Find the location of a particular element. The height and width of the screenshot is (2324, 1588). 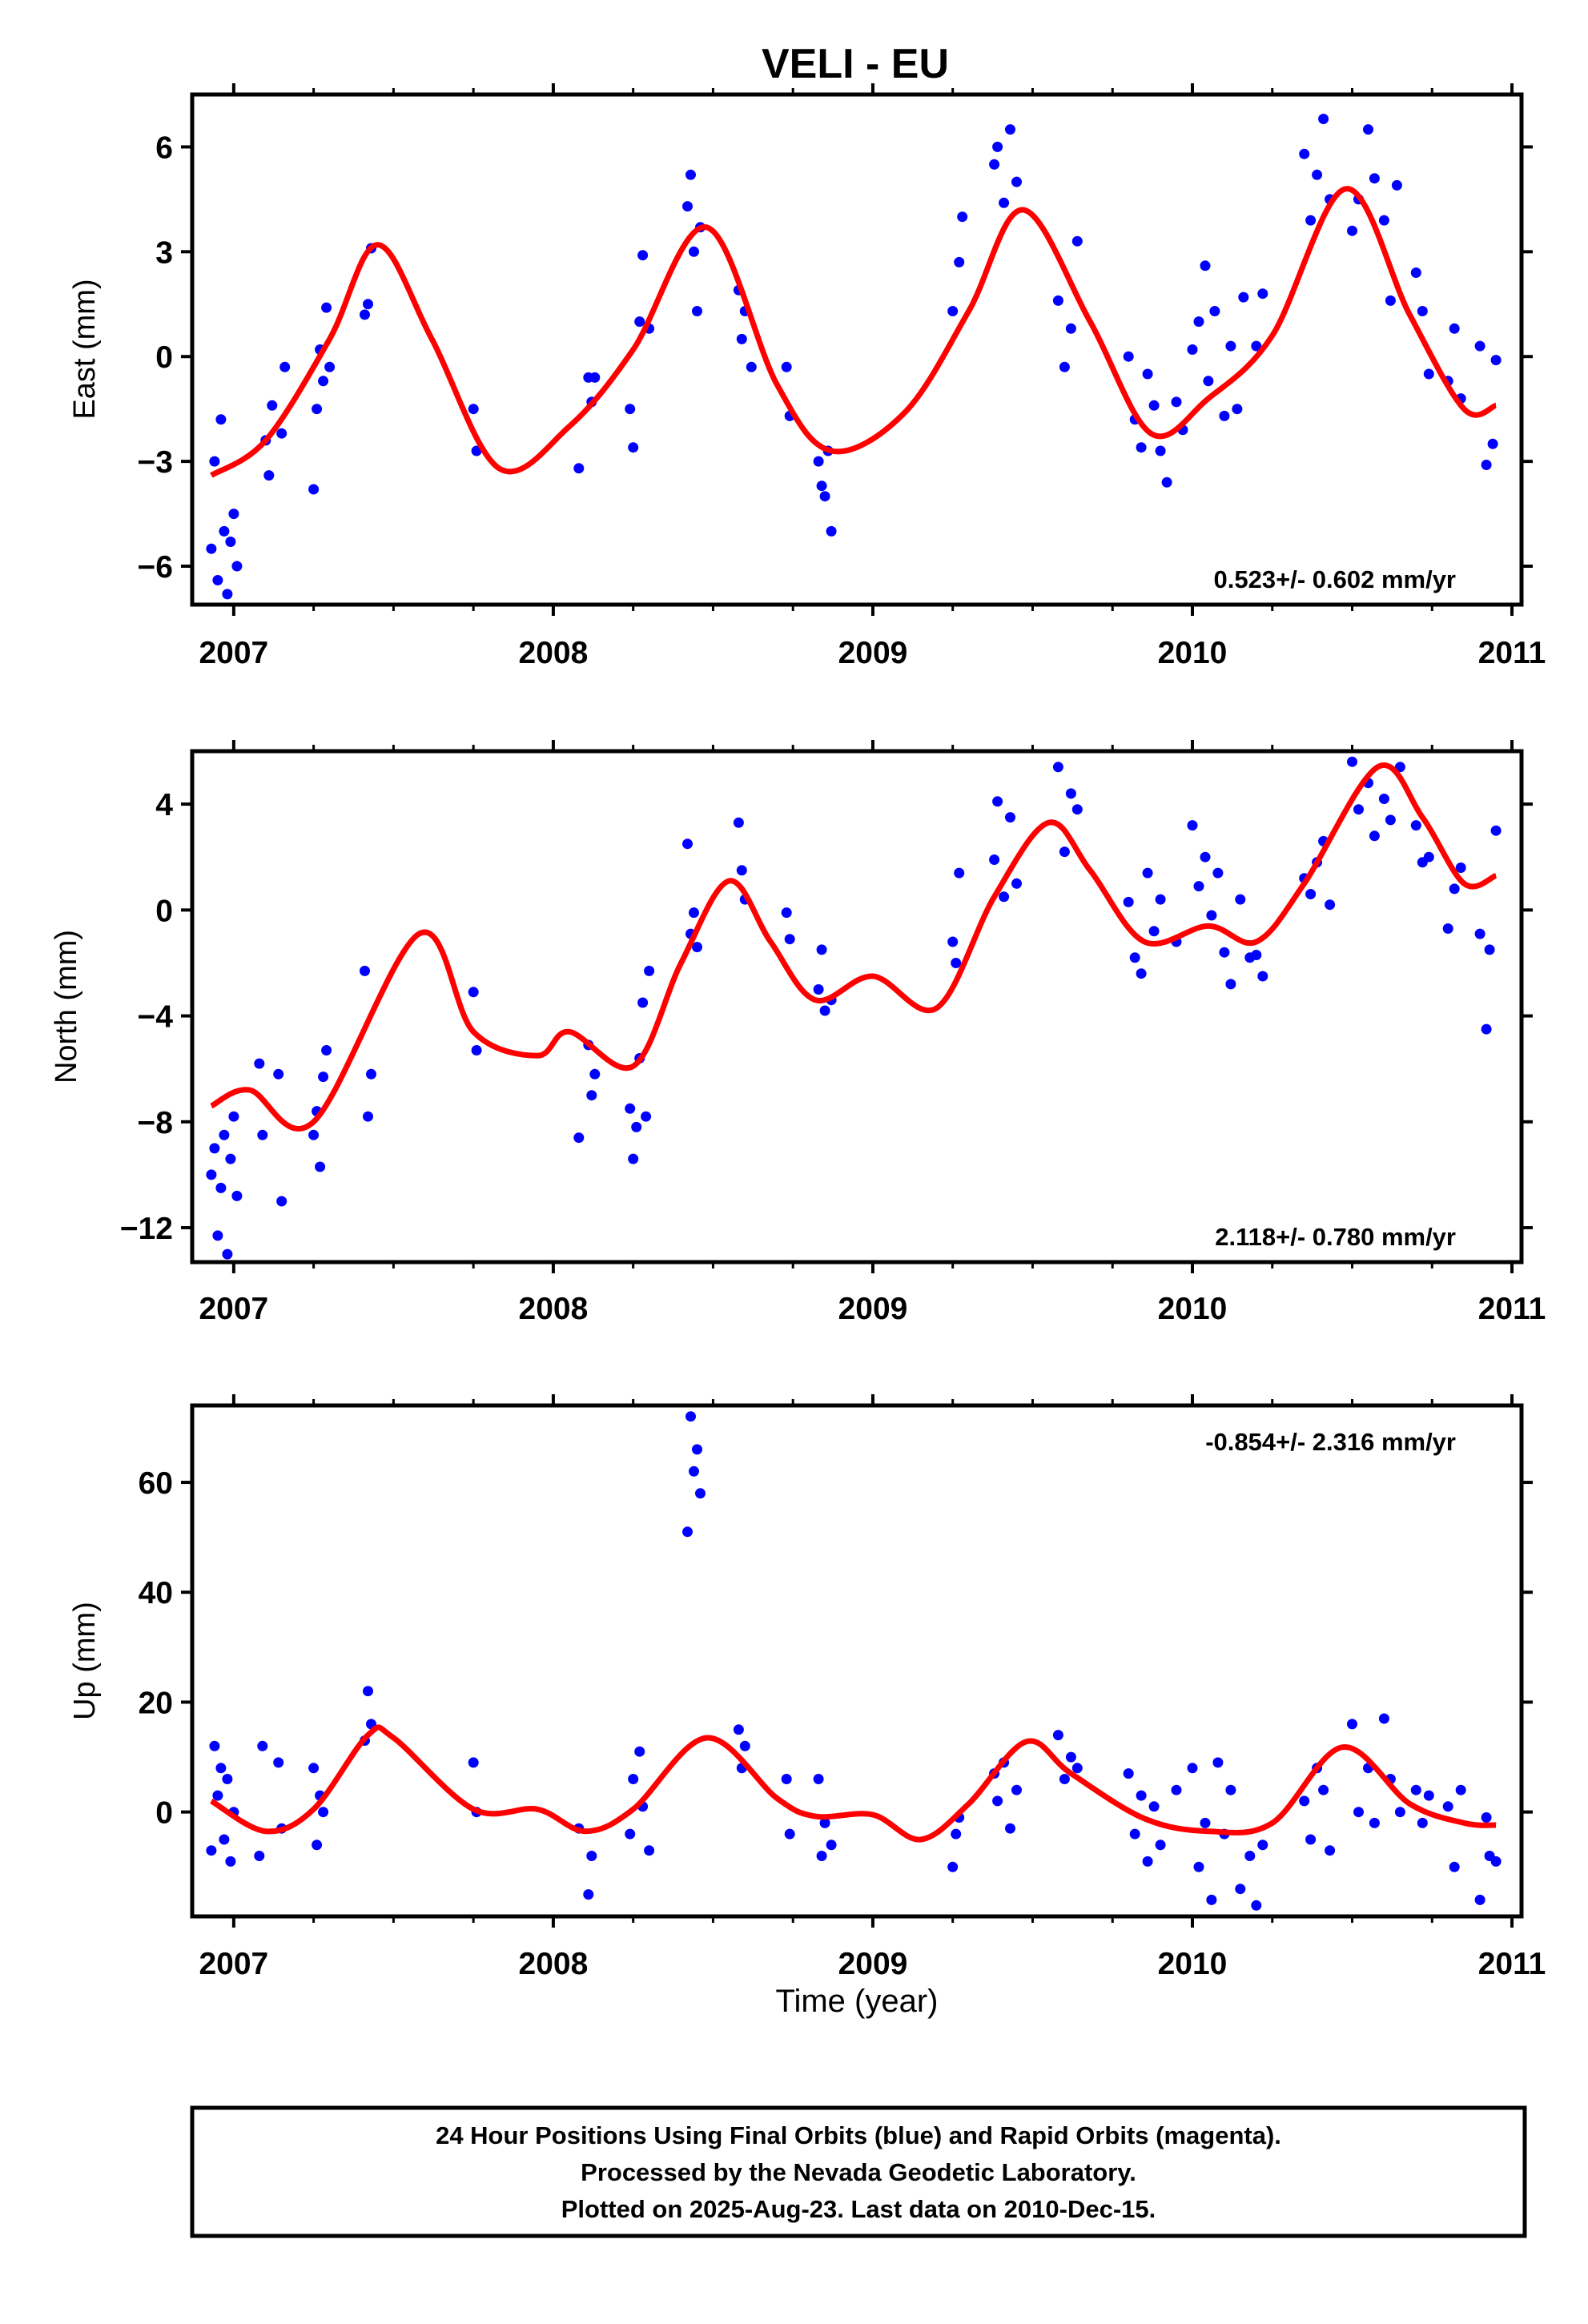

x-tick-label: 2008 is located at coordinates (554, 1964).